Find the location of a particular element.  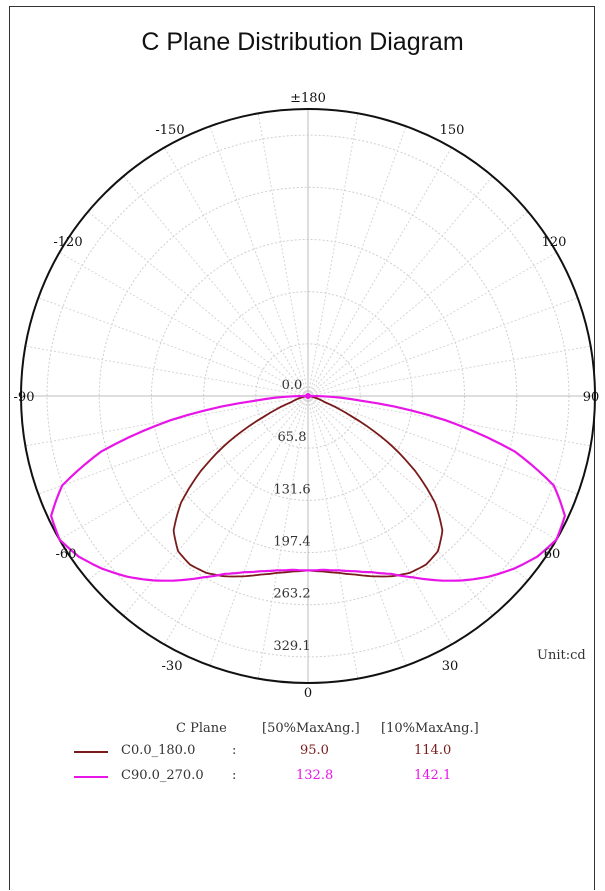

angle-tick-label: -120 is located at coordinates (67, 242).